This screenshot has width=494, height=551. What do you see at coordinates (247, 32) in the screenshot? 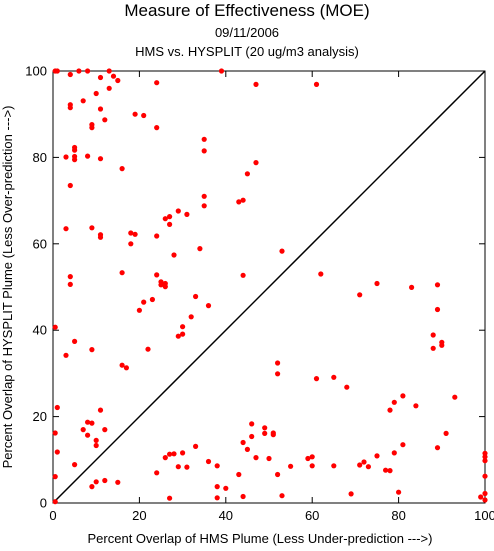
I see `chart-date: 09/11/2006` at bounding box center [247, 32].